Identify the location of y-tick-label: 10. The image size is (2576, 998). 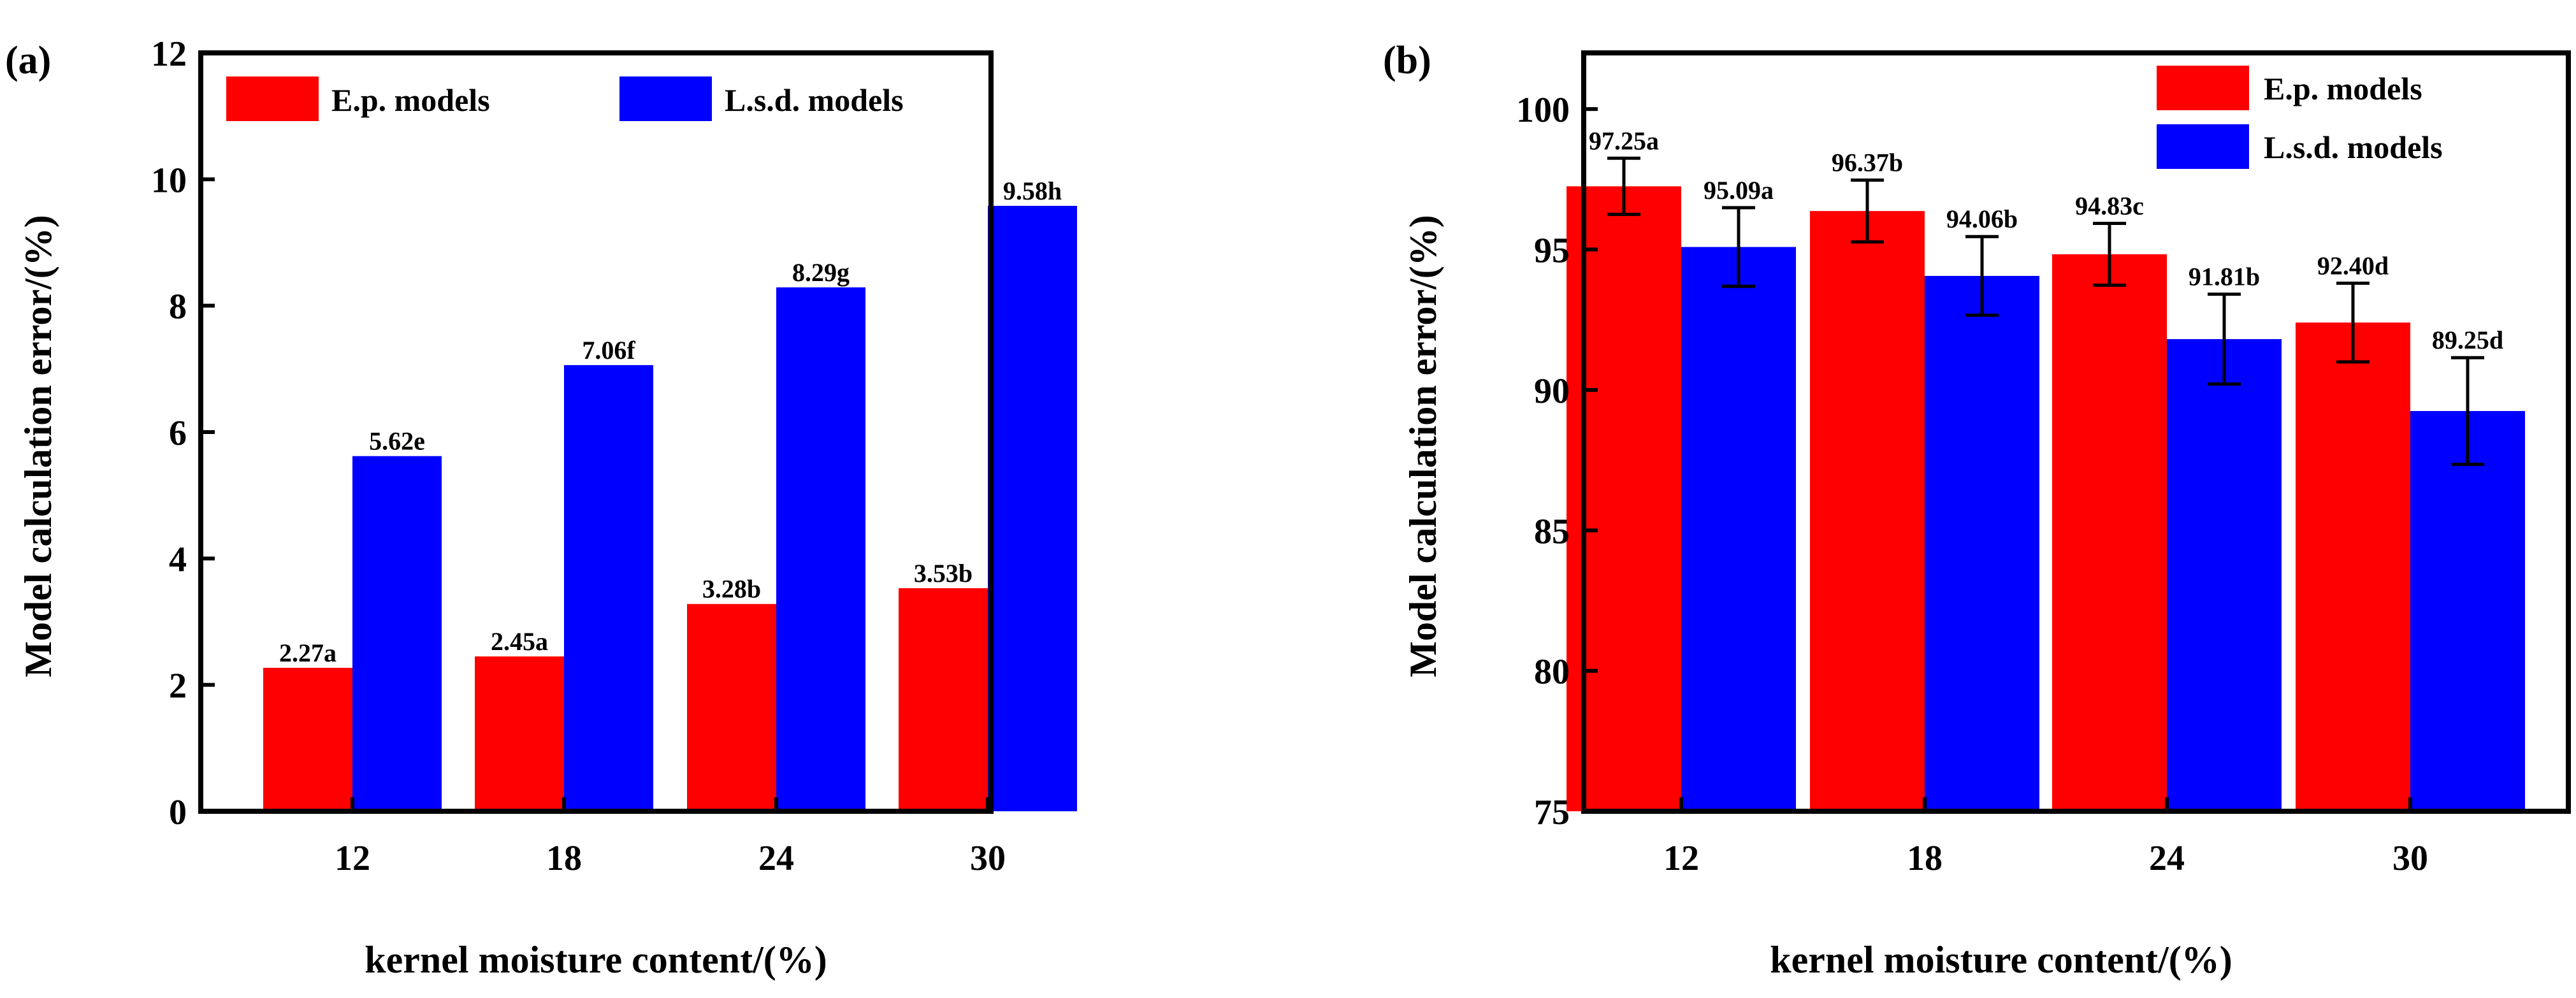
(169, 180).